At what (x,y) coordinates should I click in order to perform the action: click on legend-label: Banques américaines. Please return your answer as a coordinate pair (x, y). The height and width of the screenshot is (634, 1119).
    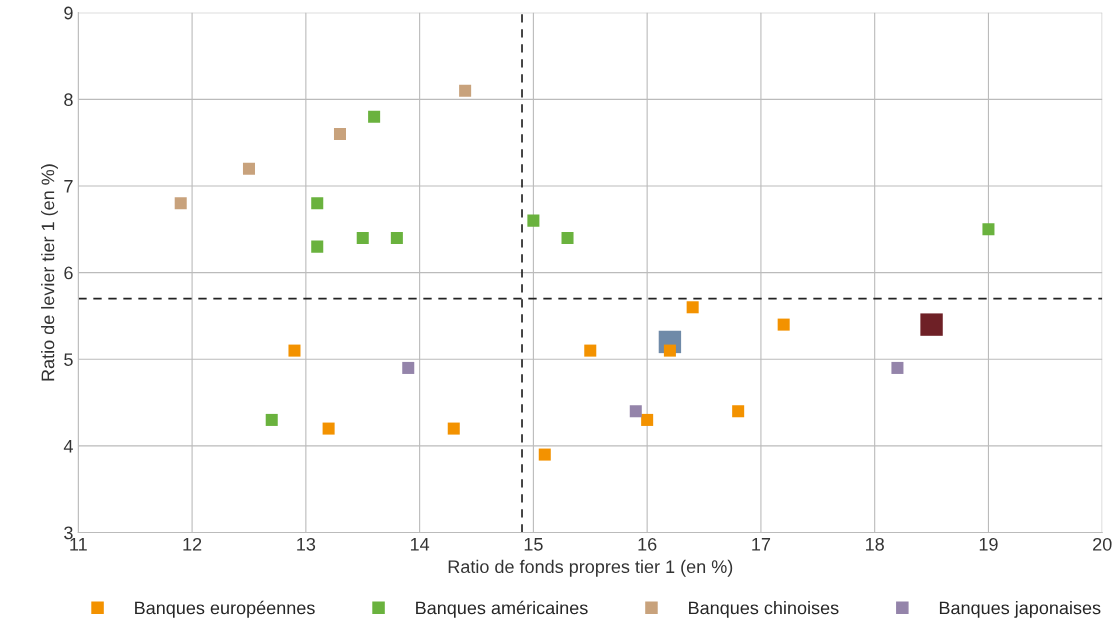
    Looking at the image, I should click on (502, 609).